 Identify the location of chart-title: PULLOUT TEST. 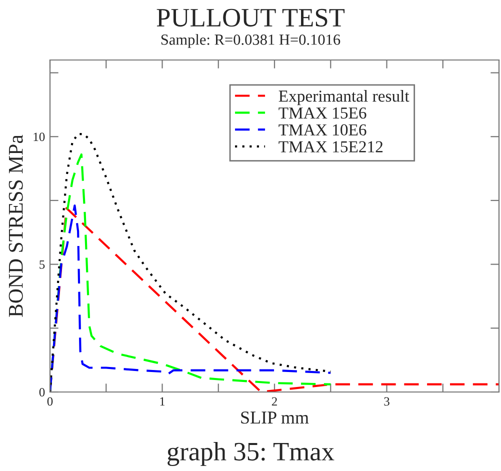
(250, 17).